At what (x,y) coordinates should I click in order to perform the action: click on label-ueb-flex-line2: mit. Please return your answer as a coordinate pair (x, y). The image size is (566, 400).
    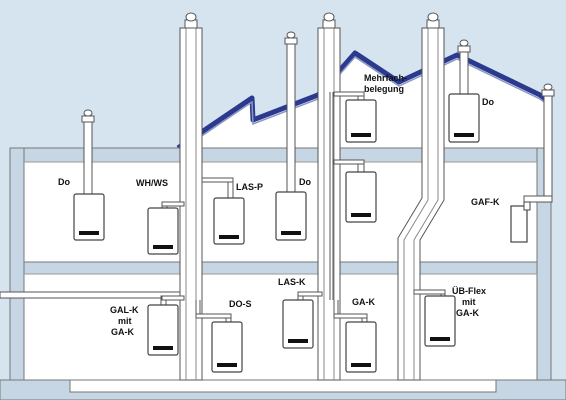
    Looking at the image, I should click on (469, 302).